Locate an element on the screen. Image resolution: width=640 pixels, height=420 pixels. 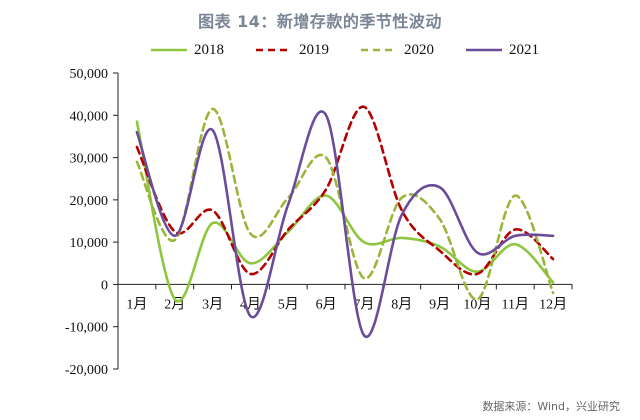
chart-title: 图表 14：新增存款的季节性波动 is located at coordinates (320, 21).